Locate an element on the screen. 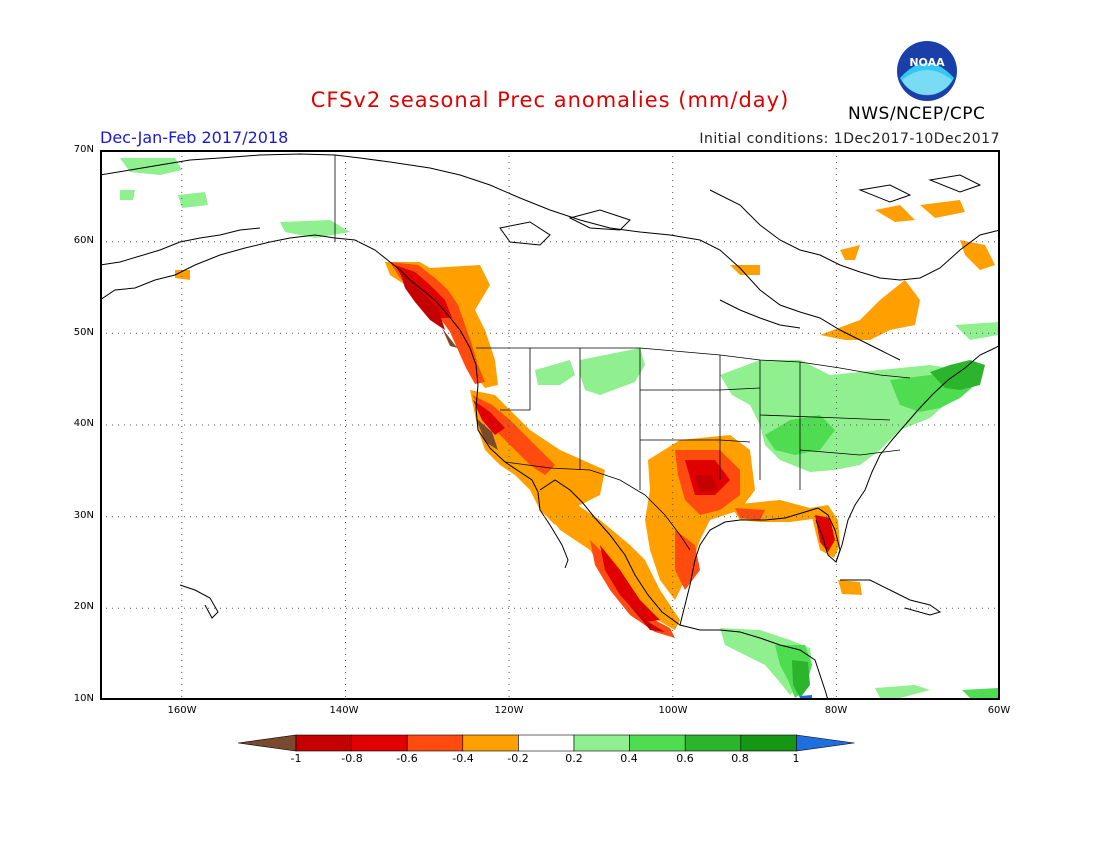 The image size is (1100, 850). noaa-logo: NOAA is located at coordinates (927, 71).